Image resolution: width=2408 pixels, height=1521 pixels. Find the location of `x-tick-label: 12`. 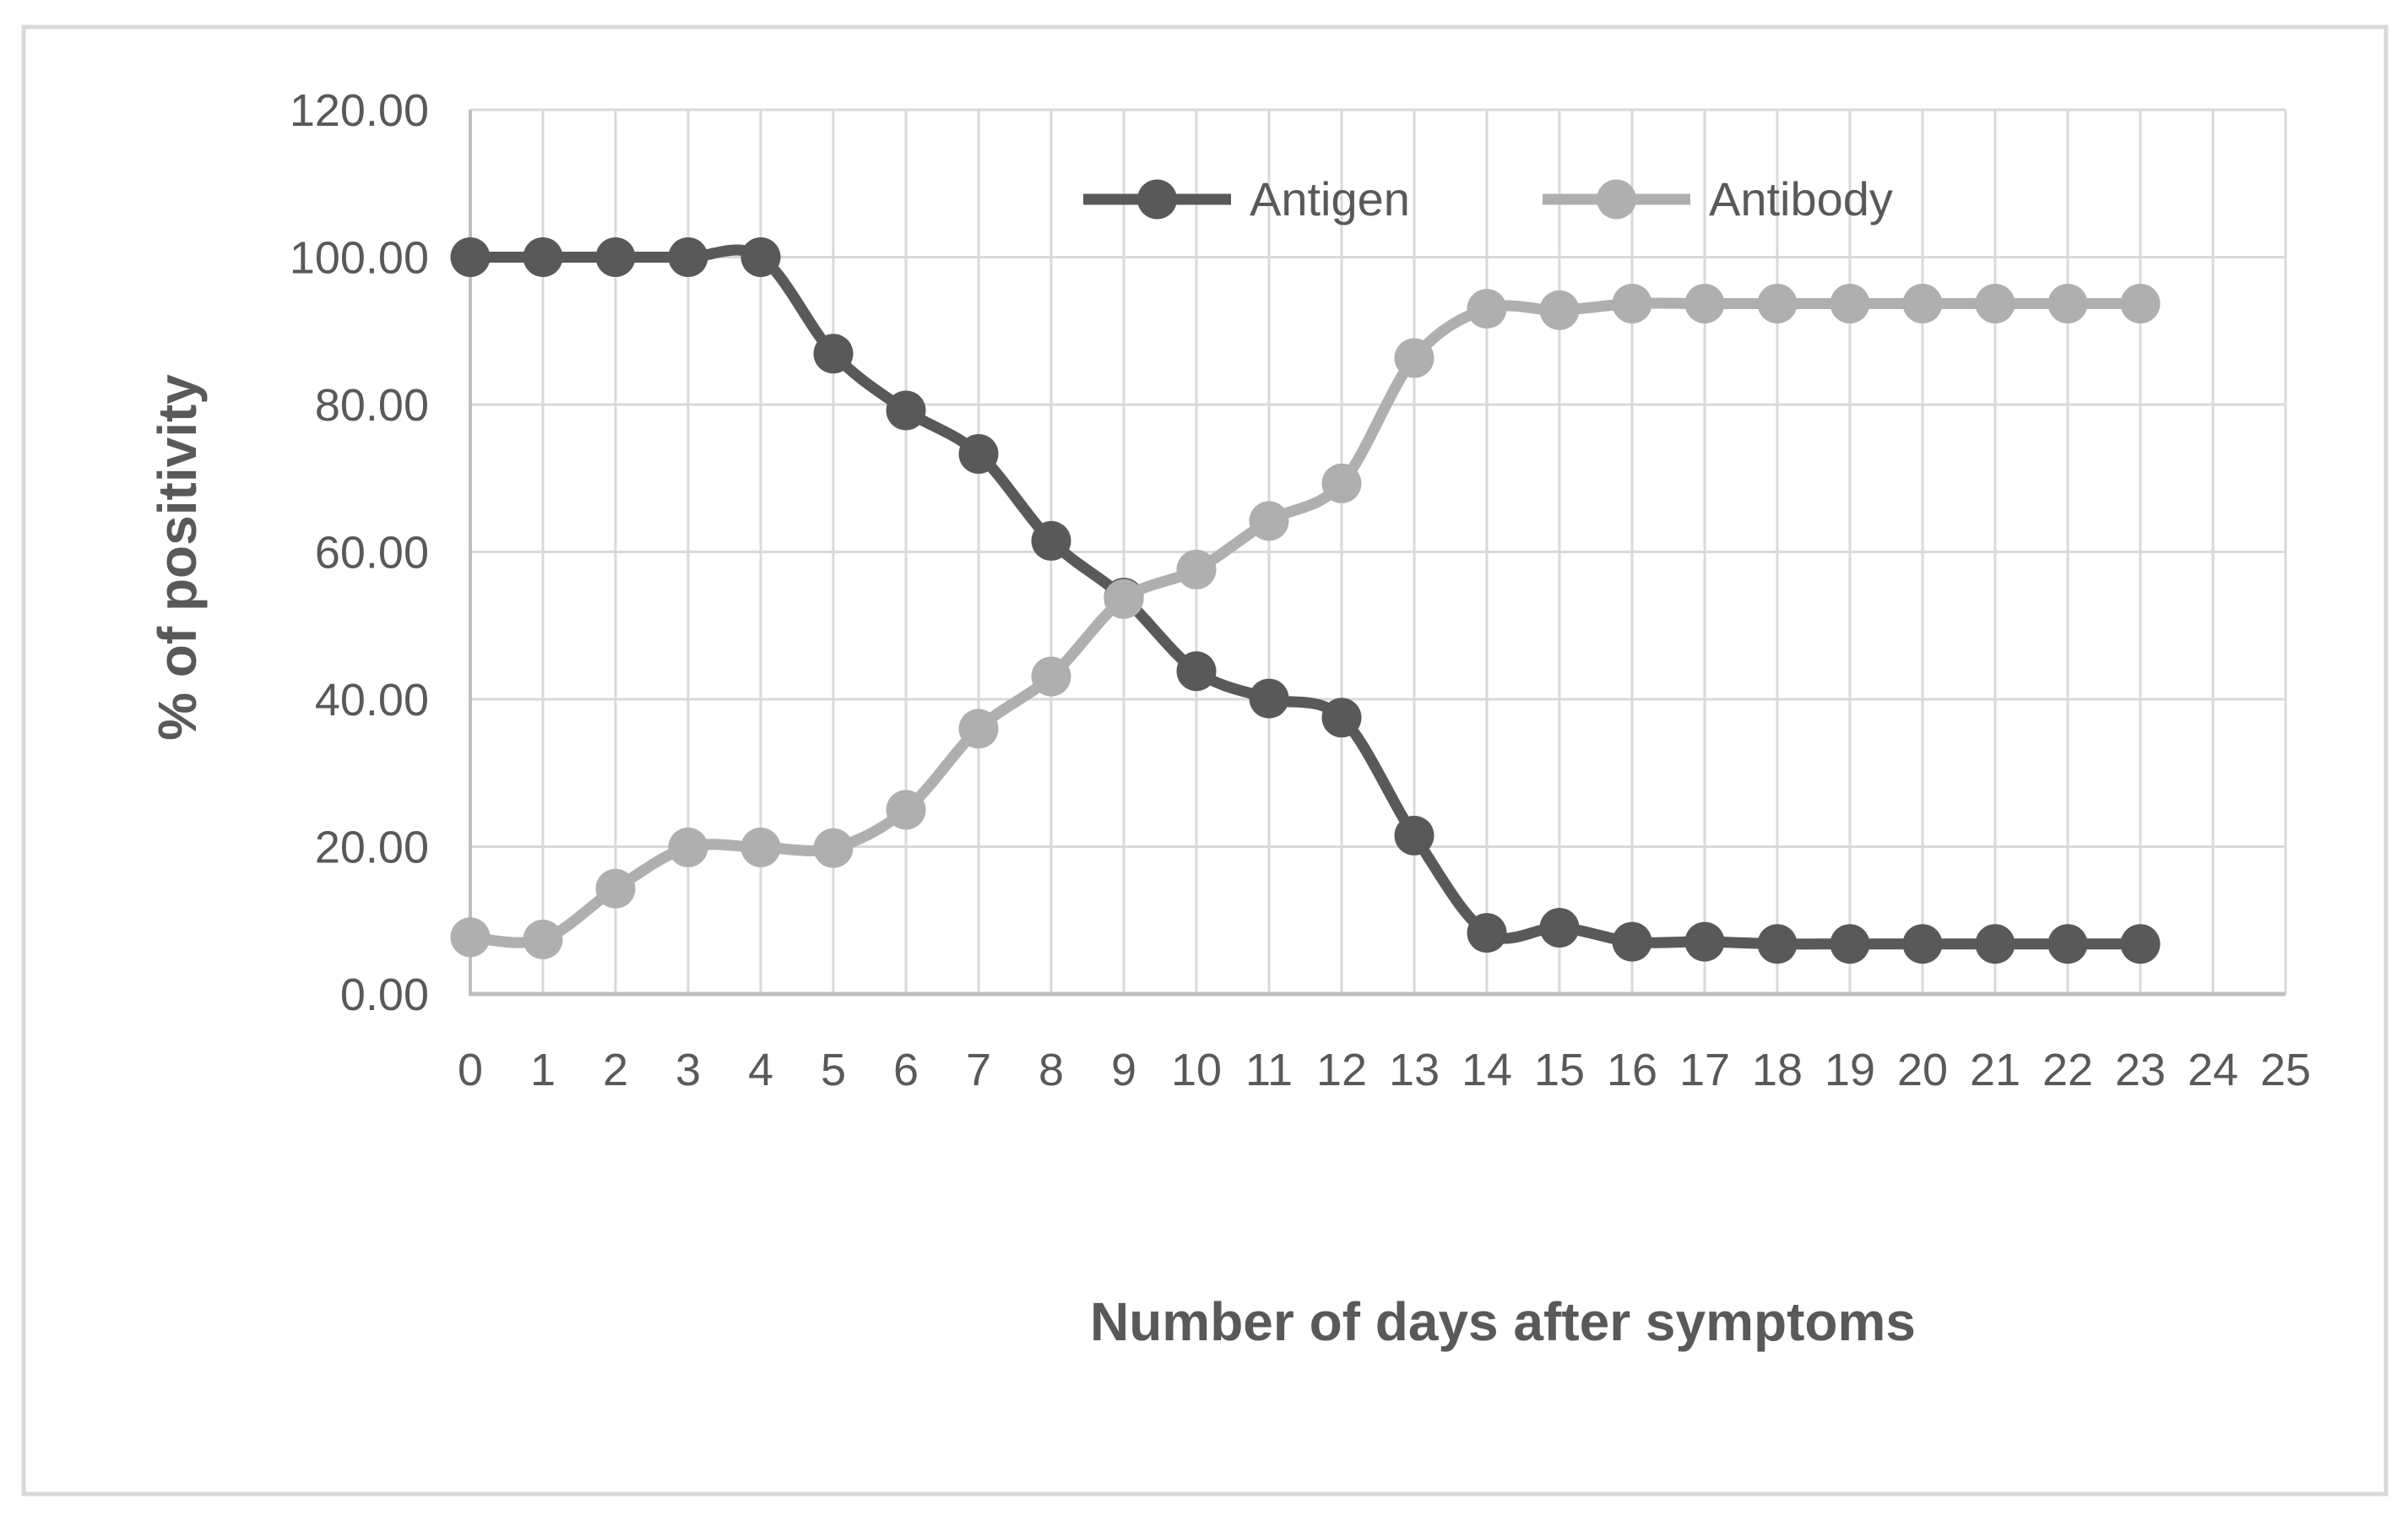

x-tick-label: 12 is located at coordinates (1341, 1070).